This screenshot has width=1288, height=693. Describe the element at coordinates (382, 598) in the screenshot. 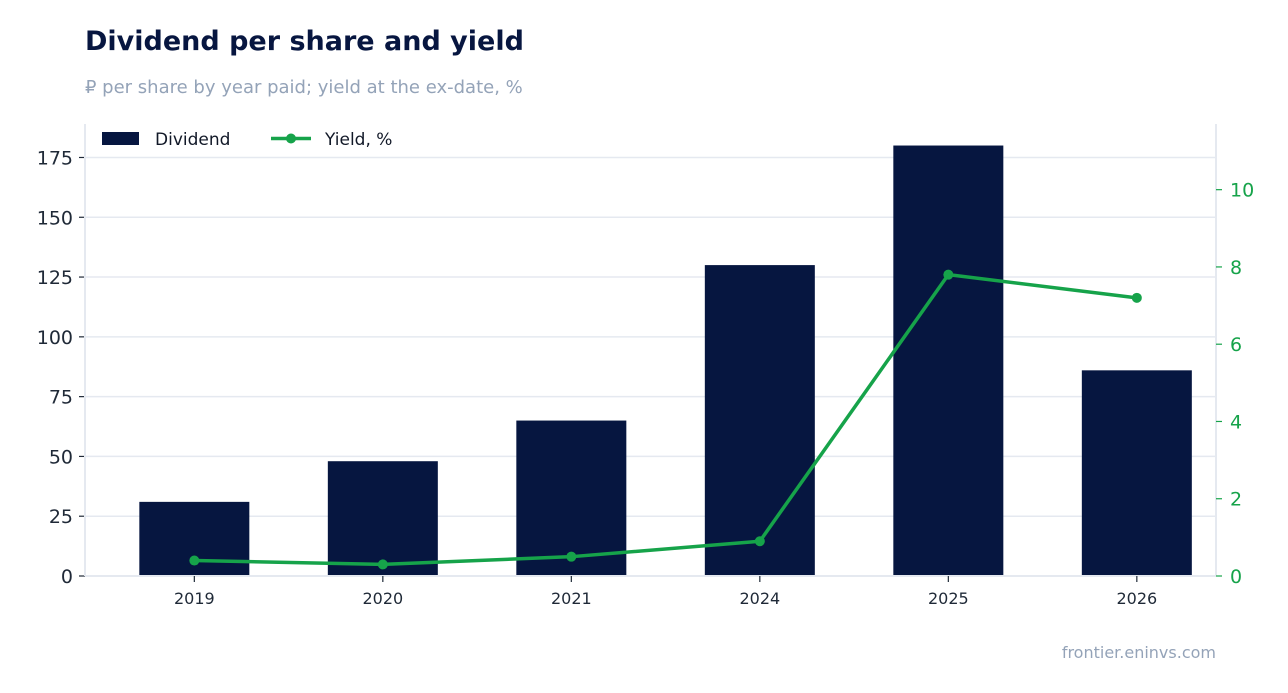

I see `x-tick-label: 2020` at that location.